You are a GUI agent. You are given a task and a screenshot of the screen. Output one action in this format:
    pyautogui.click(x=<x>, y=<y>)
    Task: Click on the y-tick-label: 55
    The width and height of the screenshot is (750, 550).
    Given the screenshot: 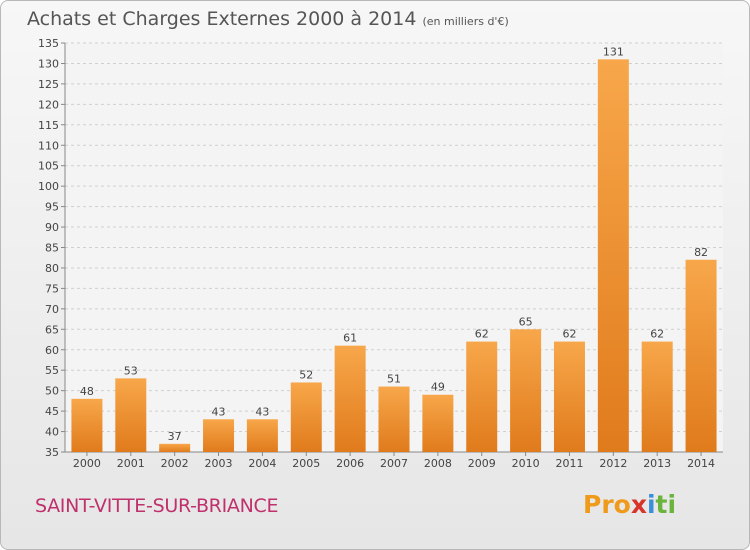 What is the action you would take?
    pyautogui.click(x=52, y=370)
    